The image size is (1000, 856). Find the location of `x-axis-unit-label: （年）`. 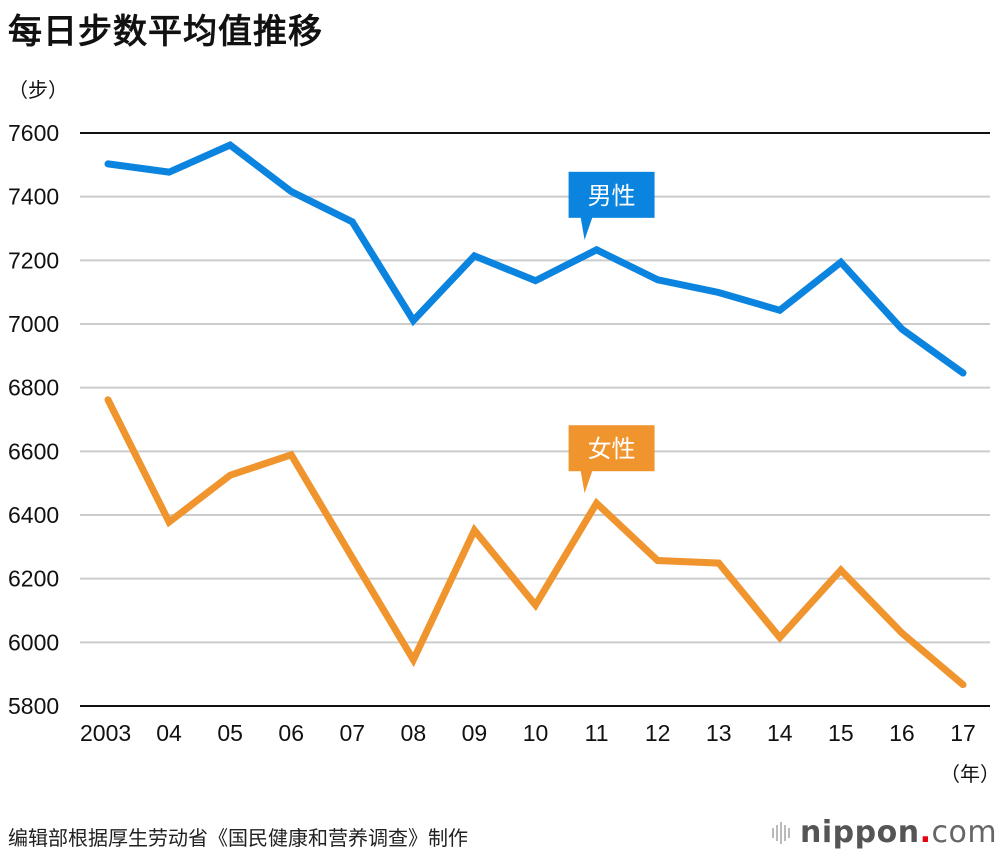

x-axis-unit-label: （年） is located at coordinates (970, 774).